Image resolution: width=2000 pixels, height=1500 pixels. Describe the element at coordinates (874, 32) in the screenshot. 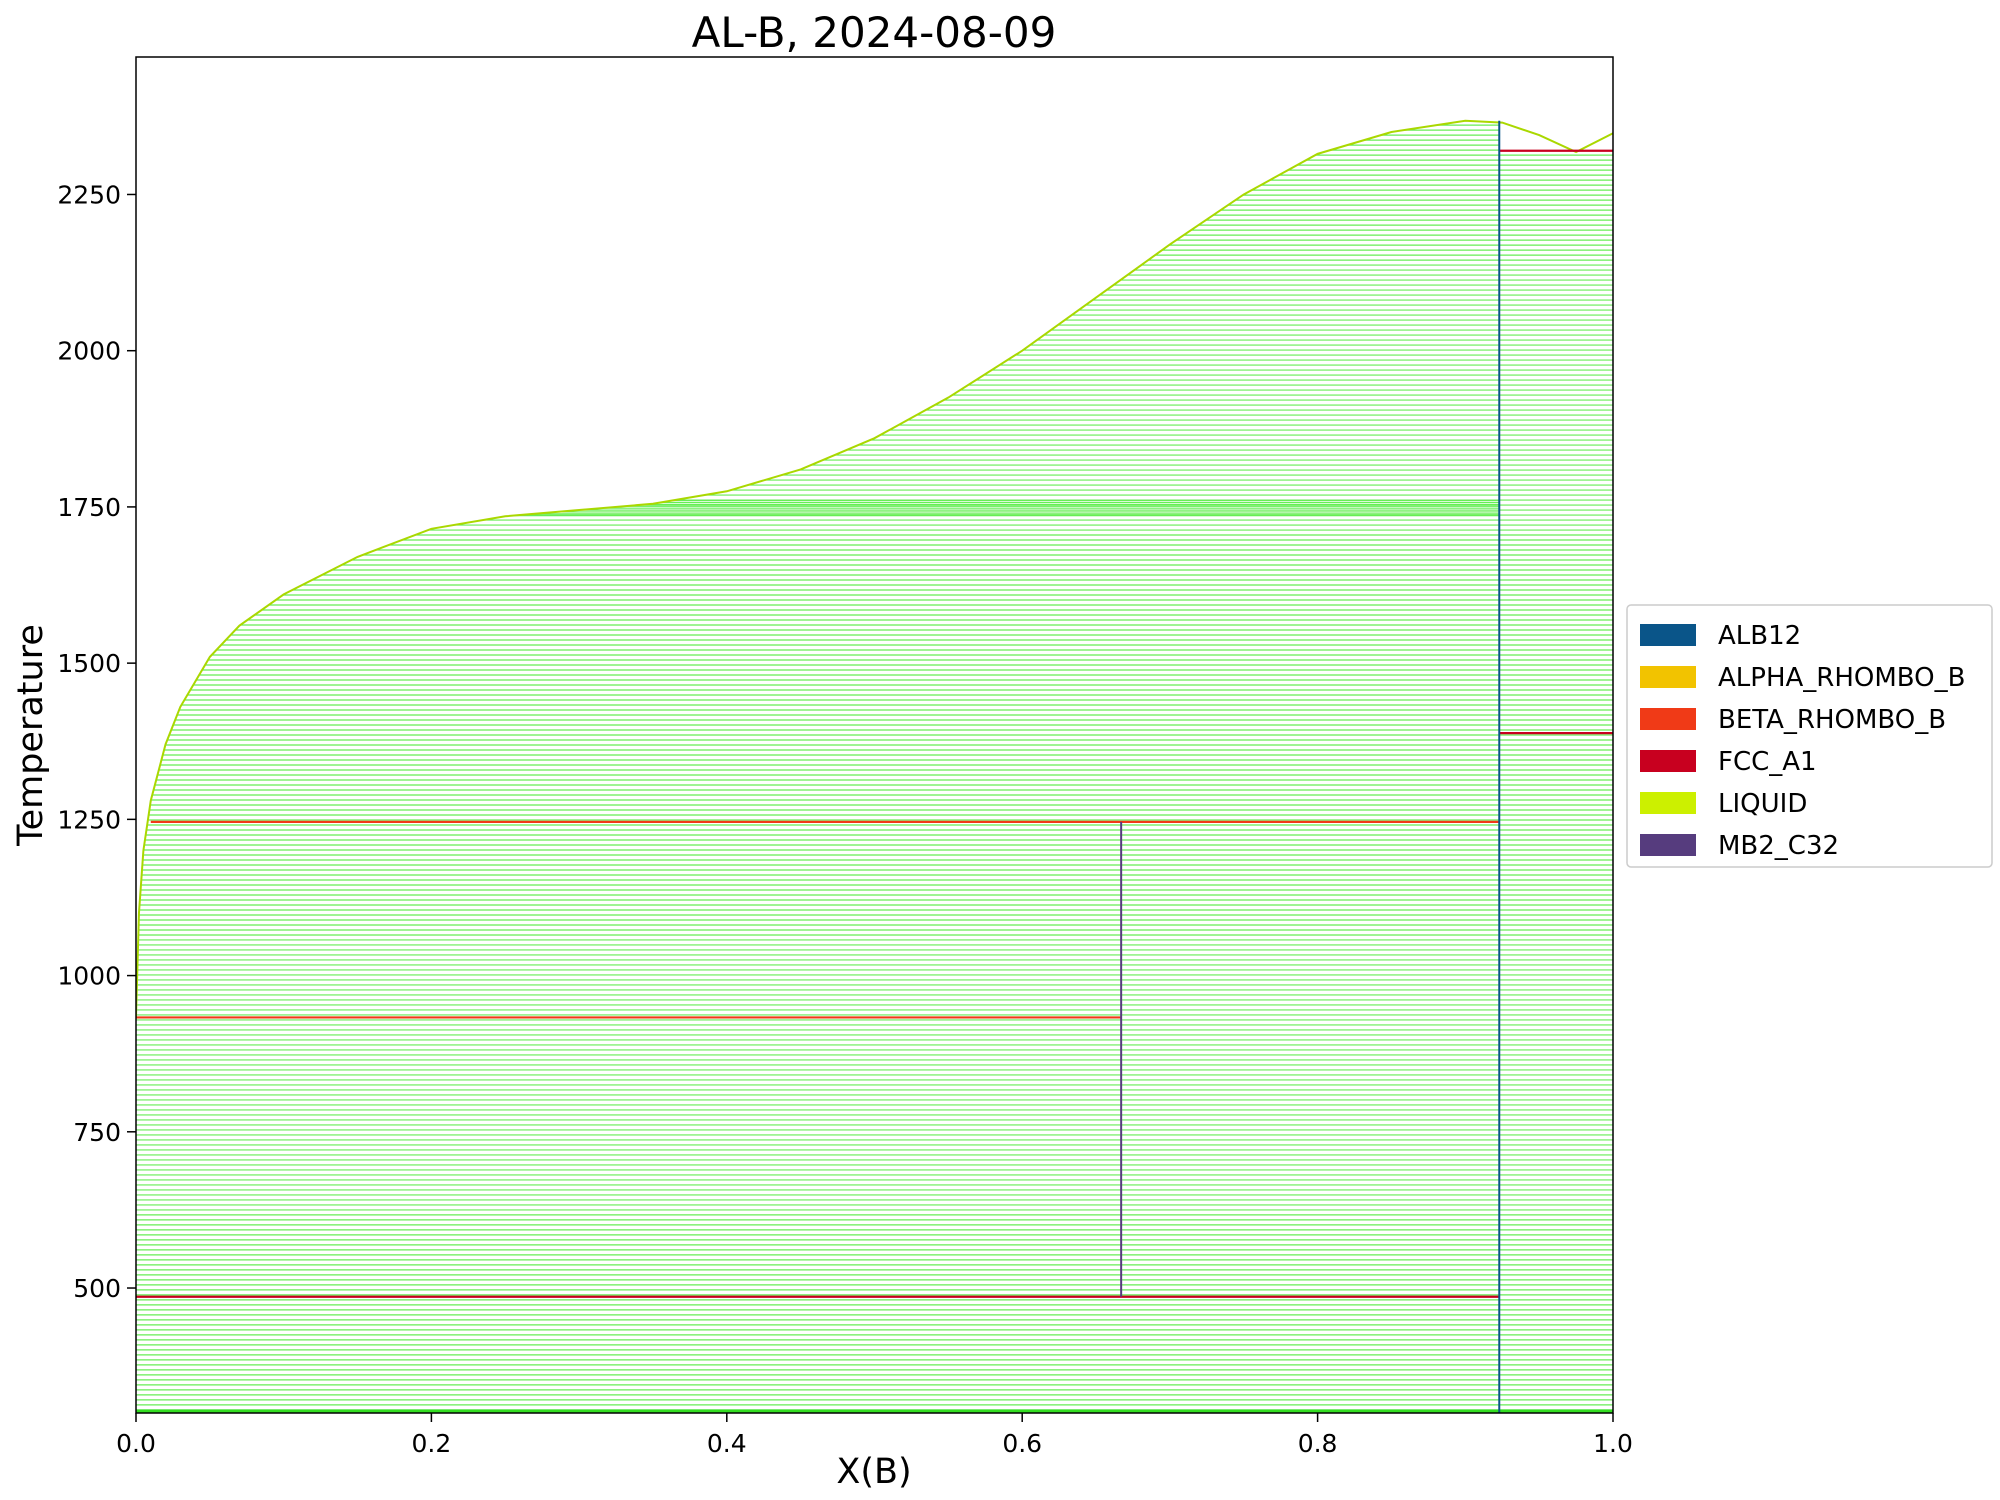

I see `chart-title: AL-B, 2024-08-09` at that location.